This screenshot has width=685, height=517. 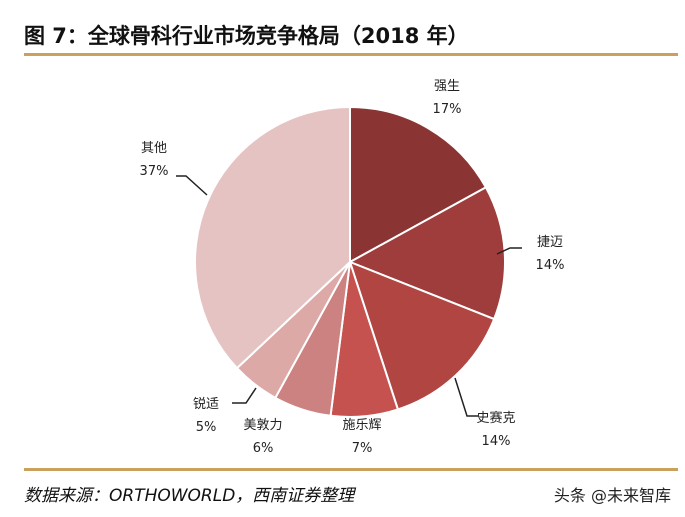 I want to click on title-divider, so click(x=351, y=54).